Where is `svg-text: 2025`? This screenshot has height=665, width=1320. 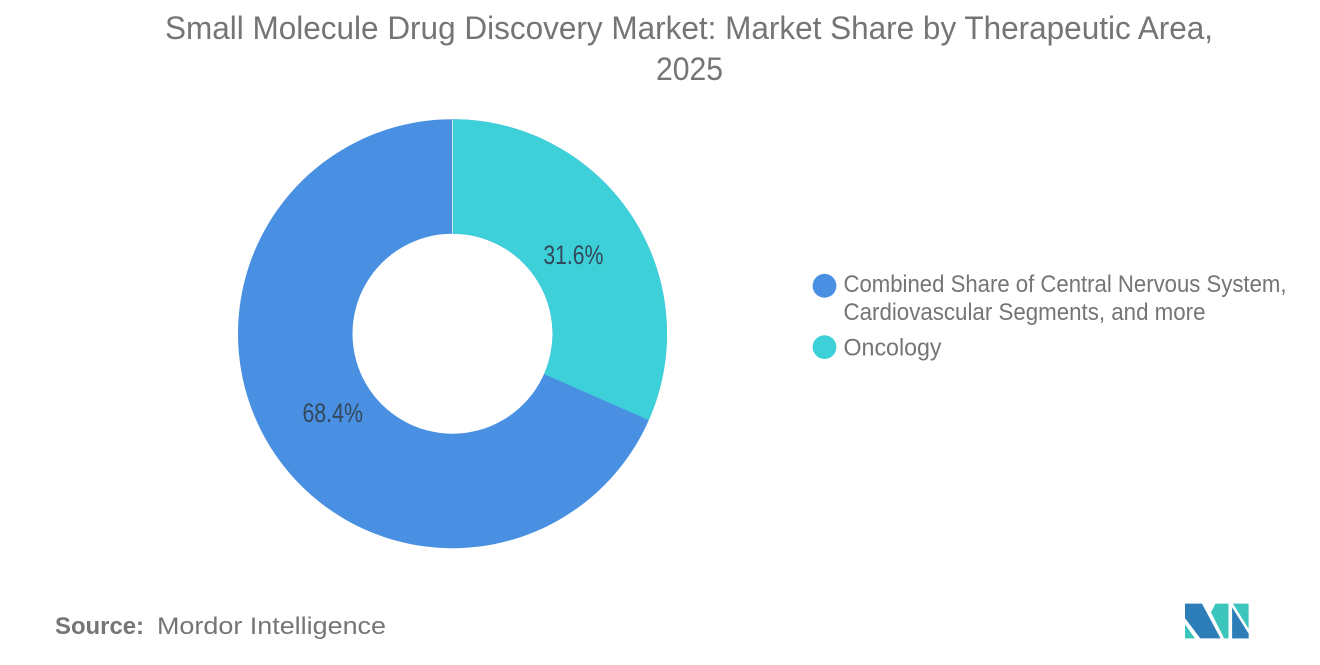
svg-text: 2025 is located at coordinates (689, 69).